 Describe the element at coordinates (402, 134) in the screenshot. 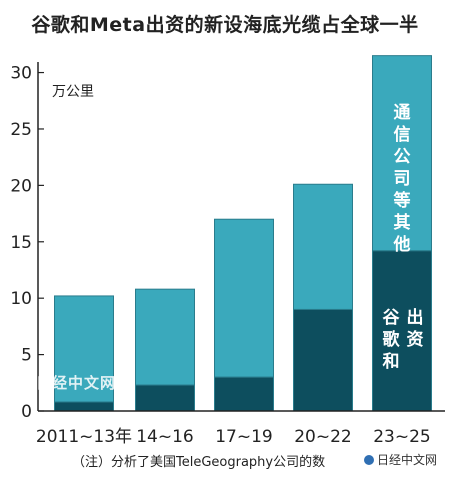

I see `series-label-other-char: 信` at that location.